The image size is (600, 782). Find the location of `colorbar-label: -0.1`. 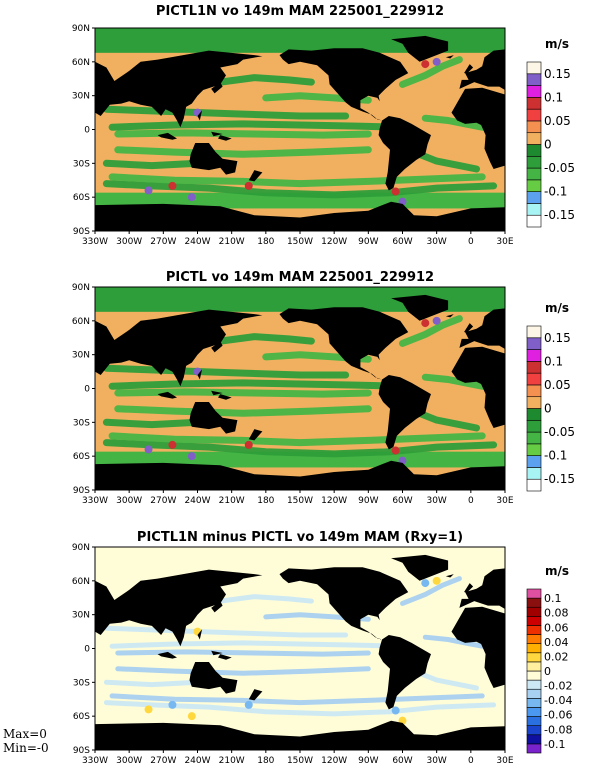

colorbar-label: -0.1 is located at coordinates (554, 744).